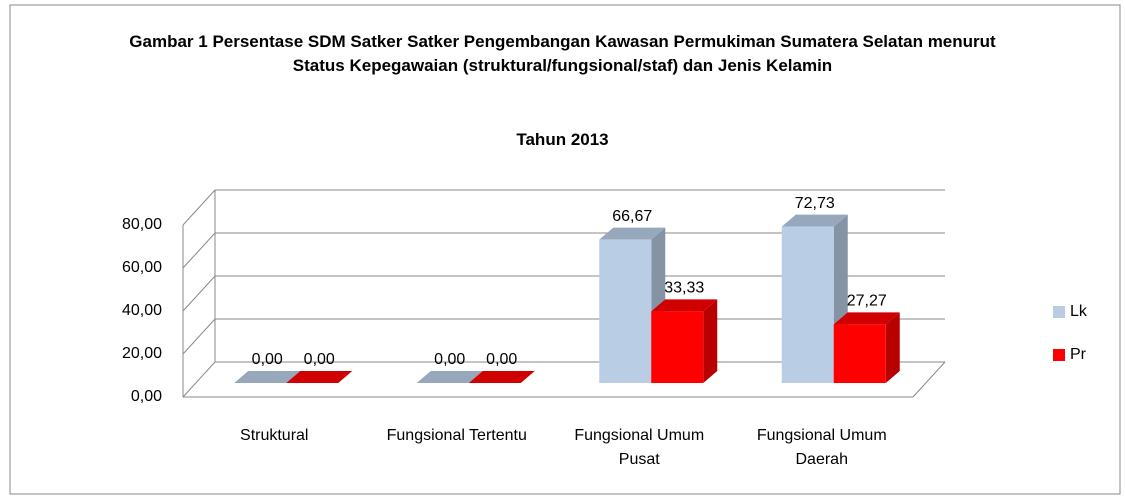  Describe the element at coordinates (142, 310) in the screenshot. I see `y-tick-label: 40,00` at that location.